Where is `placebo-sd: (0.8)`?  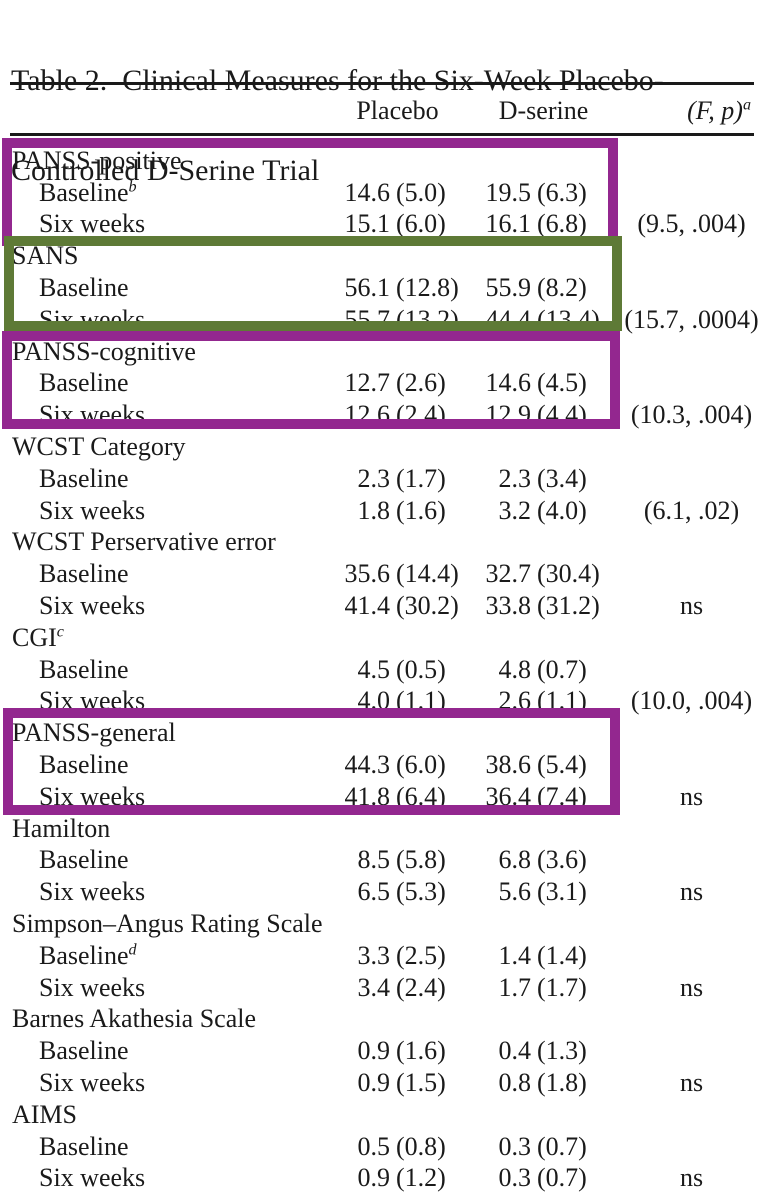 placebo-sd: (0.8) is located at coordinates (421, 1146).